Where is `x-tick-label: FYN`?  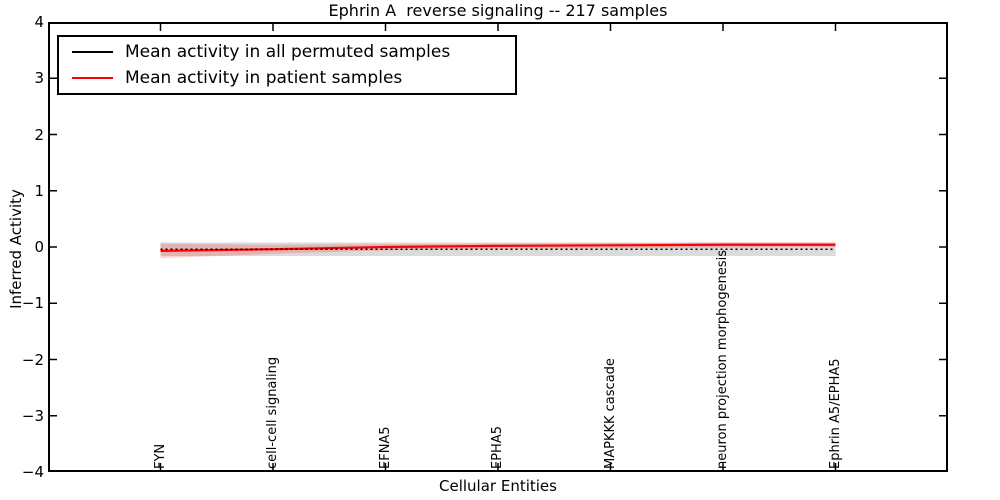 x-tick-label: FYN is located at coordinates (160, 456).